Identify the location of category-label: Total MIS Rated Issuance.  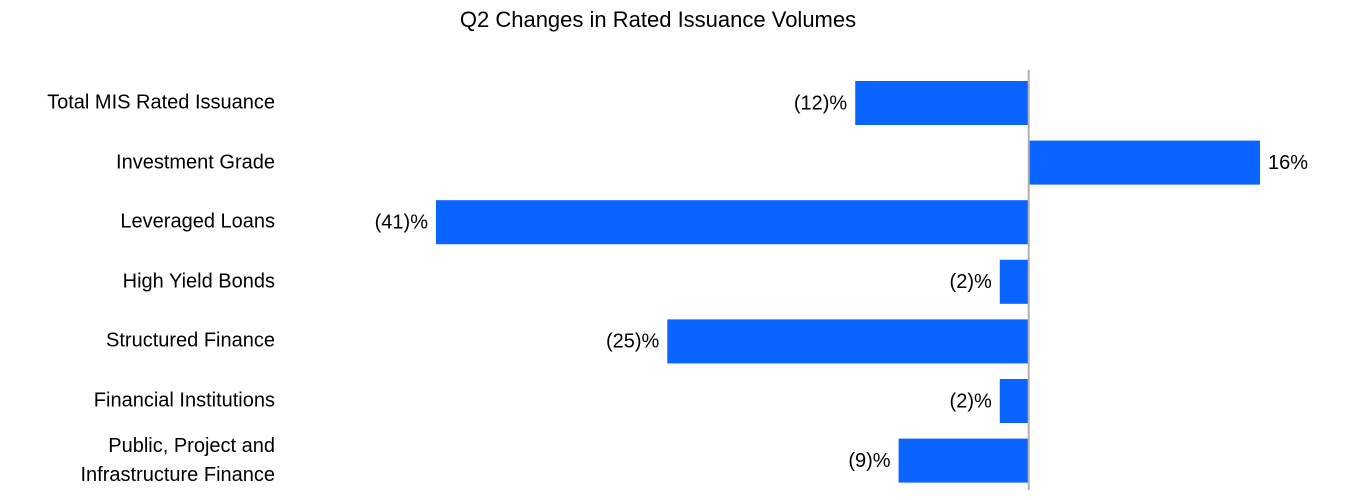
(161, 102).